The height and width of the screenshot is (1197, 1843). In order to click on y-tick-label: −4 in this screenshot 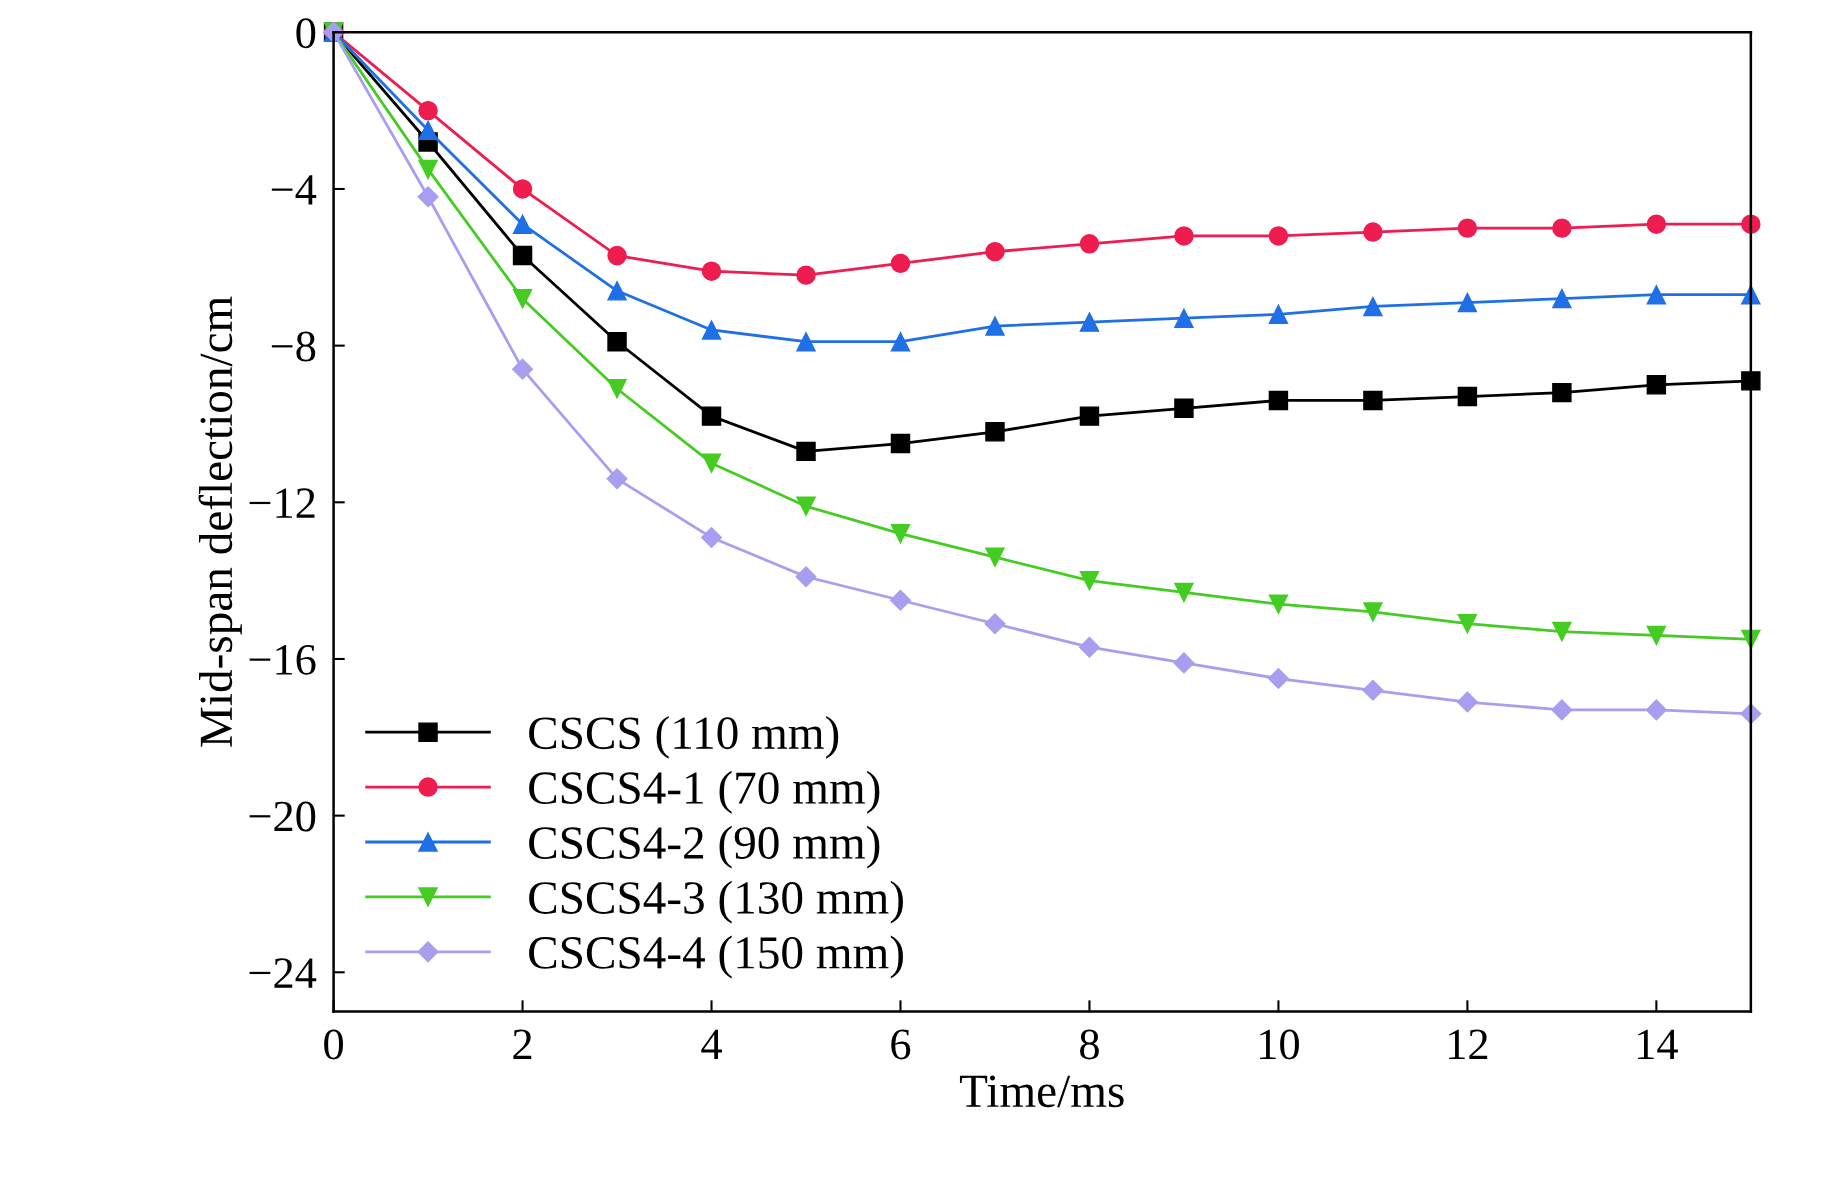, I will do `click(294, 190)`.